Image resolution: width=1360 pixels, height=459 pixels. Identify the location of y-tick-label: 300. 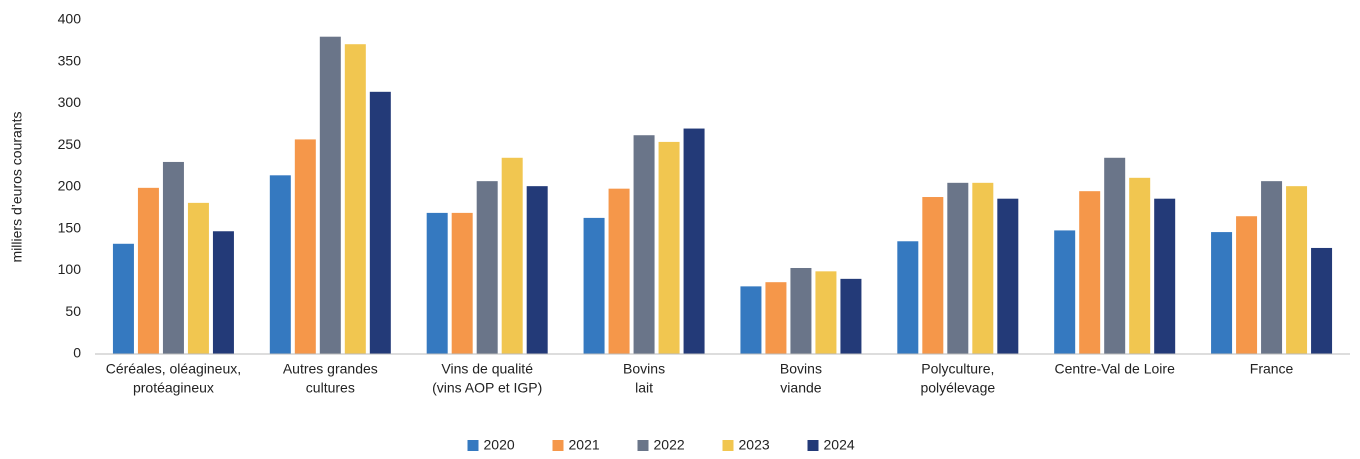
(70, 102).